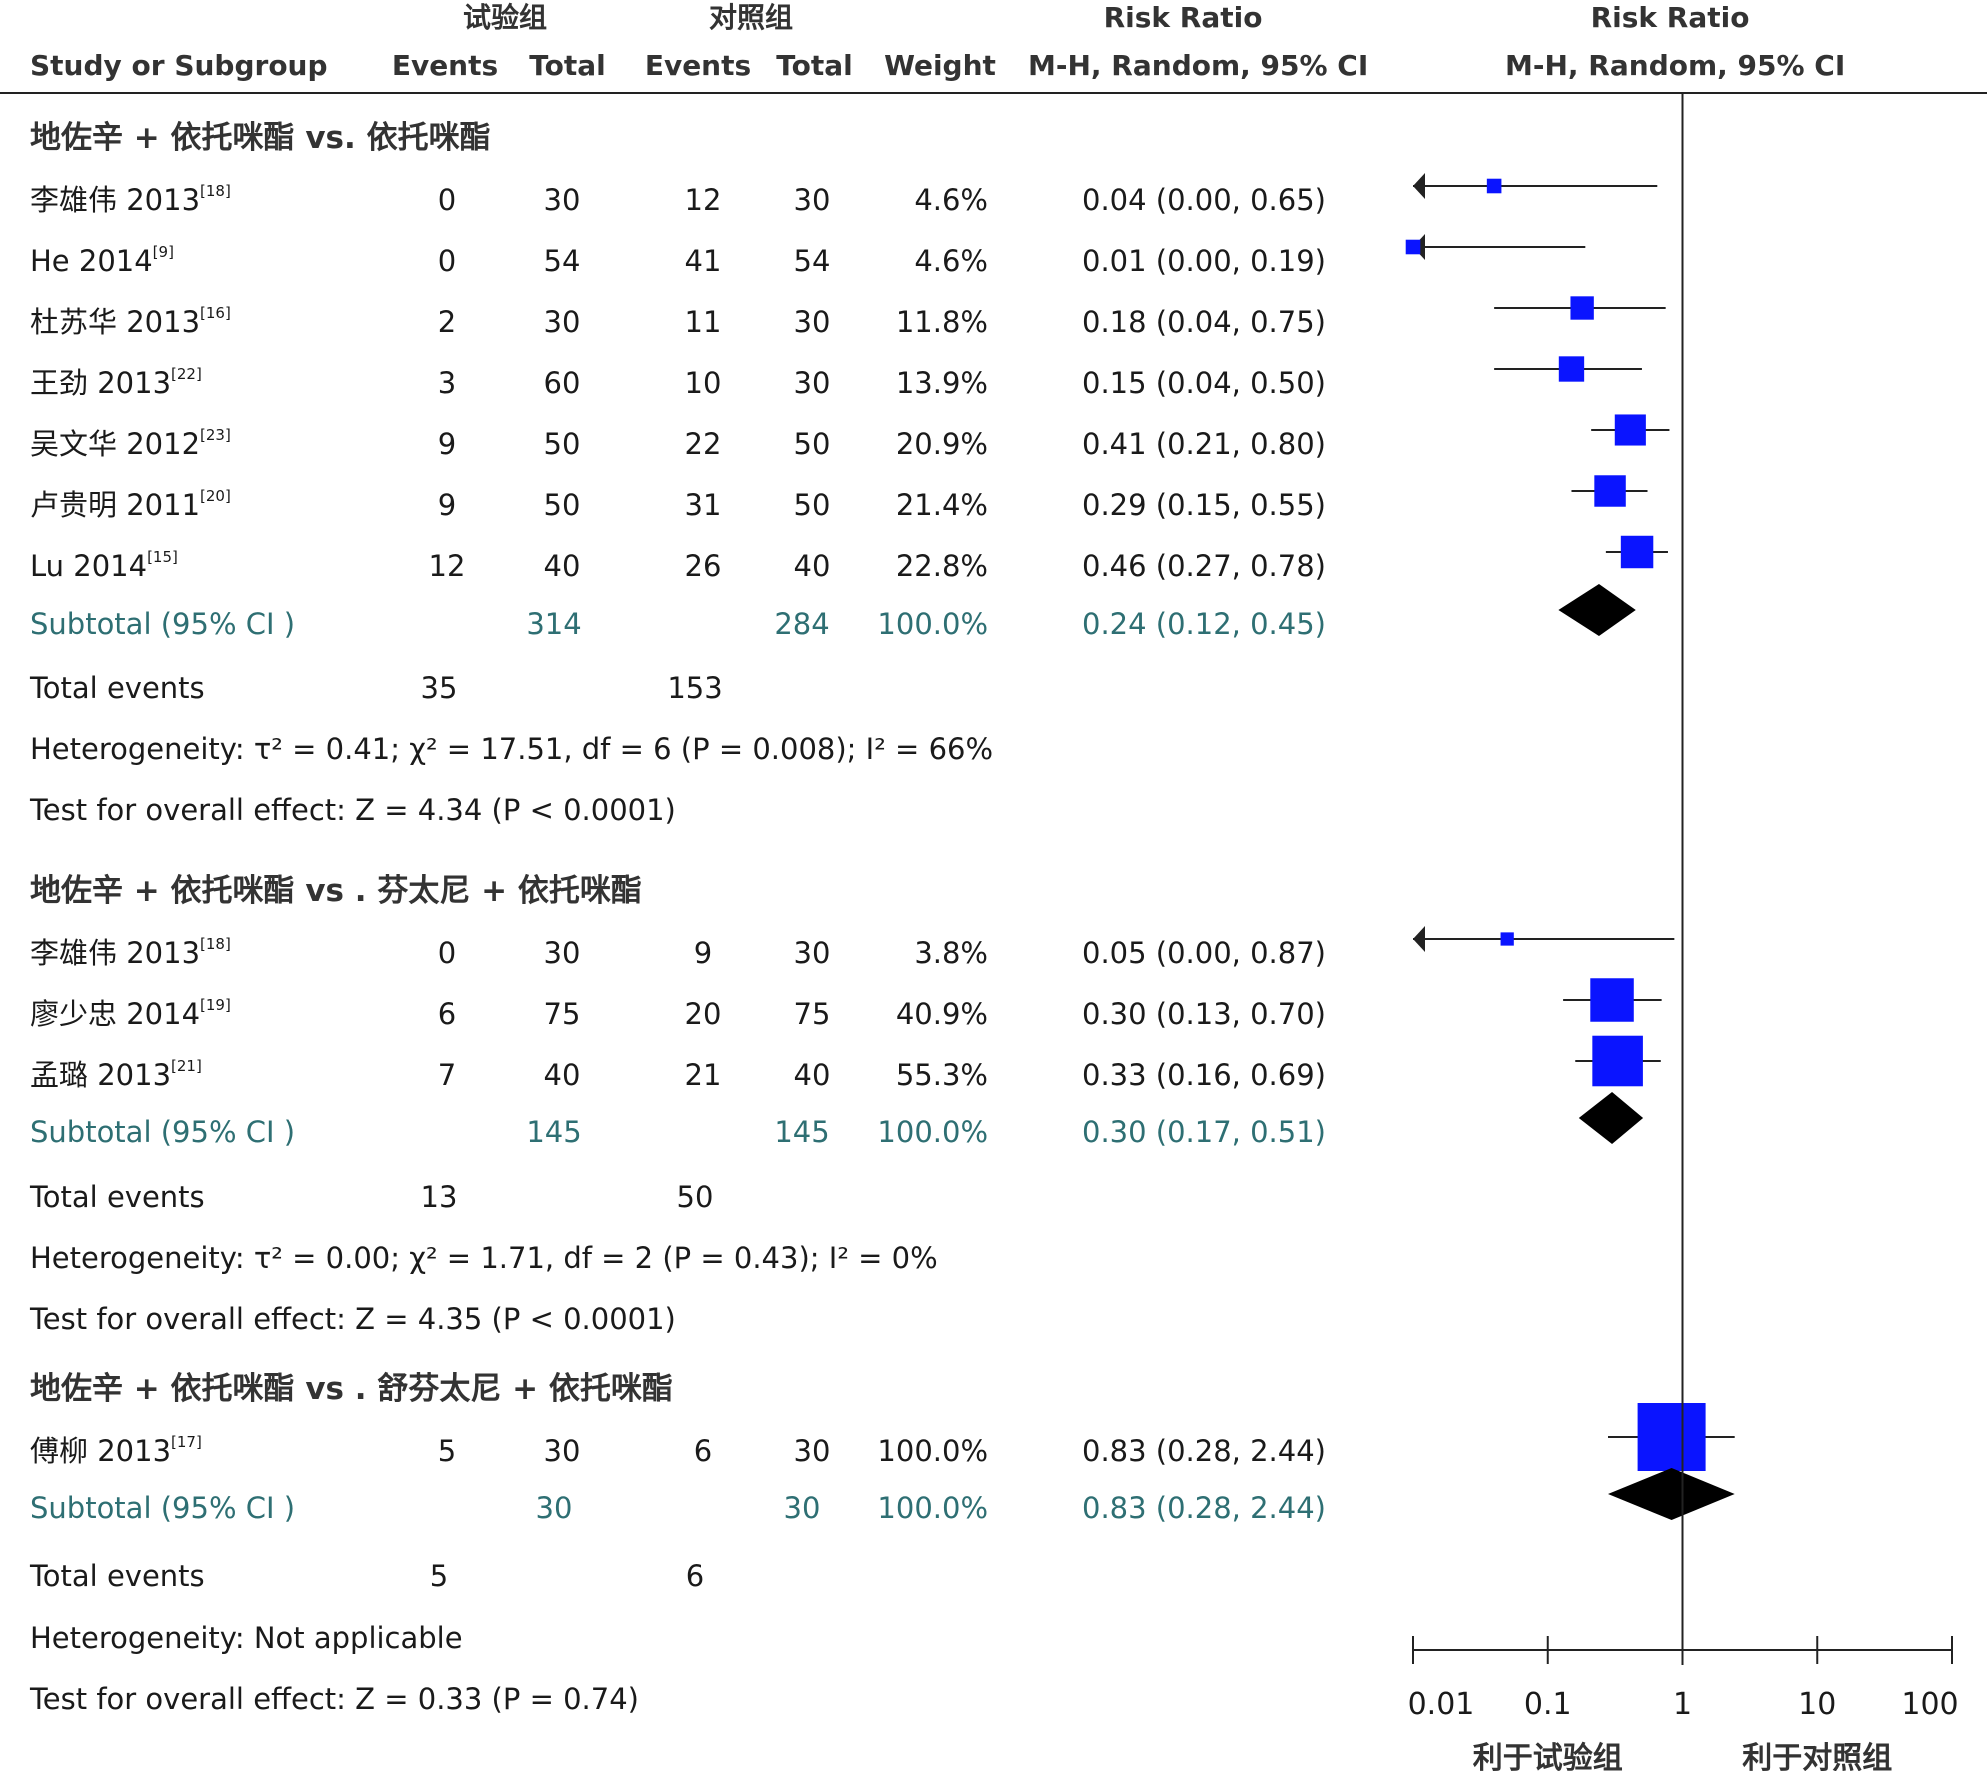 Image resolution: width=1987 pixels, height=1771 pixels. I want to click on ctrl-events-cell: 11, so click(703, 322).